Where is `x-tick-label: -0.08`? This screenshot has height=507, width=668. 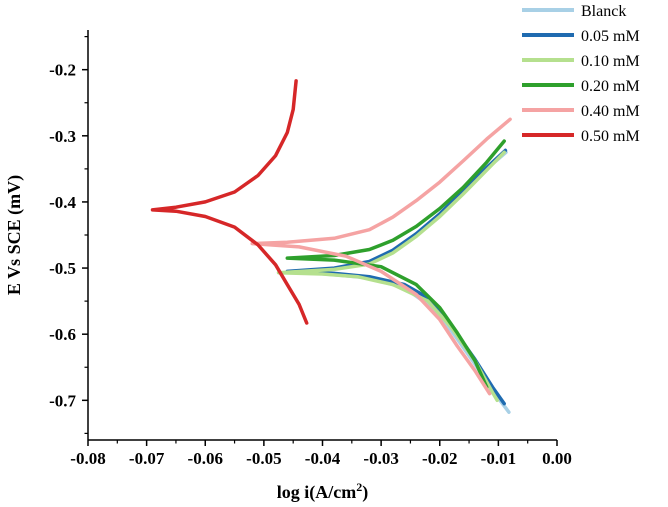 x-tick-label: -0.08 is located at coordinates (87, 458).